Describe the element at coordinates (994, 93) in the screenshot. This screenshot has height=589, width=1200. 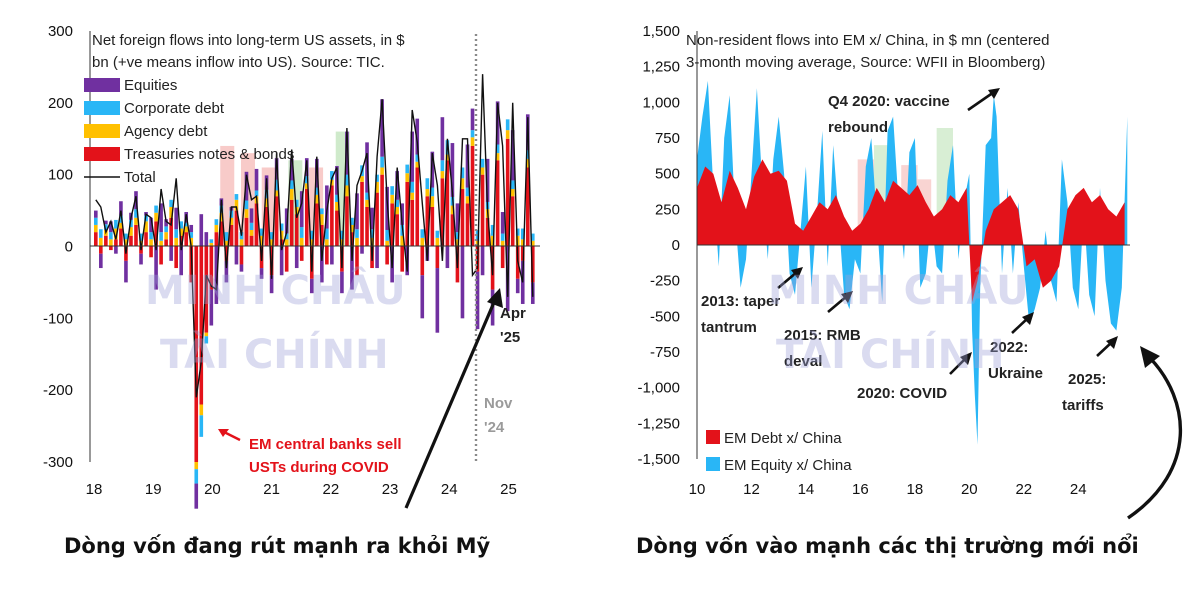
I see `vaccine-arrow-head` at that location.